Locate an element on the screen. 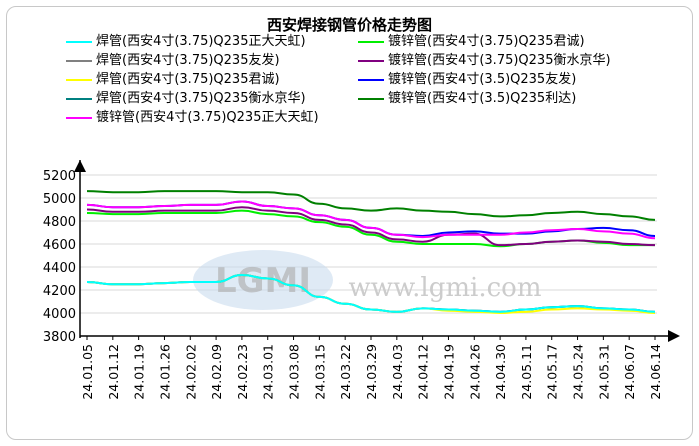 This screenshot has height=446, width=699. legend-entry: 镀锌管(西安4寸(3.5)Q235利达) is located at coordinates (467, 96).